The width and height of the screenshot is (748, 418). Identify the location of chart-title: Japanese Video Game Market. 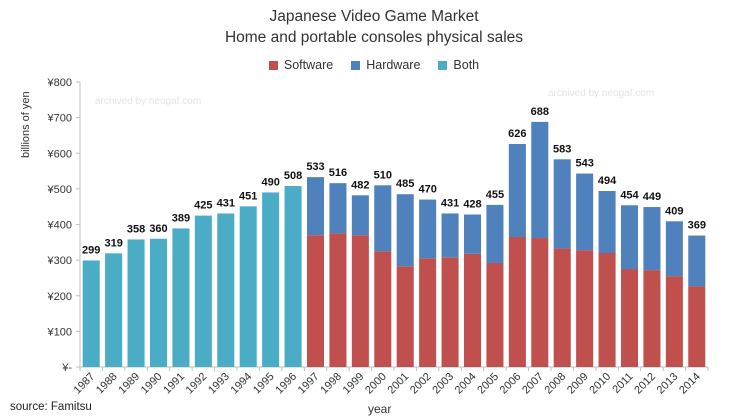
(374, 16).